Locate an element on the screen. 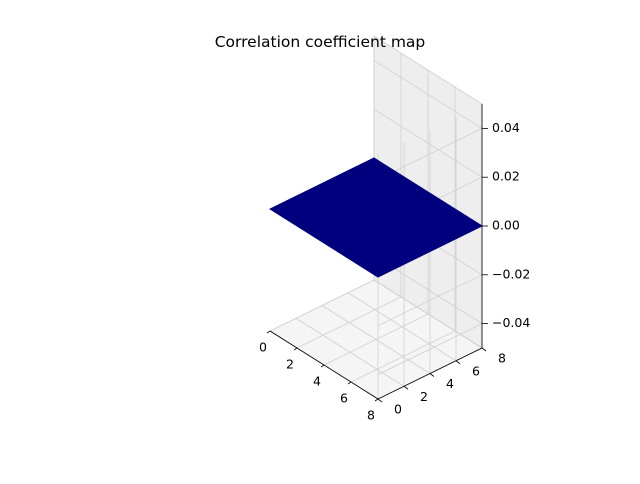  y-tick-label: 0 is located at coordinates (398, 409).